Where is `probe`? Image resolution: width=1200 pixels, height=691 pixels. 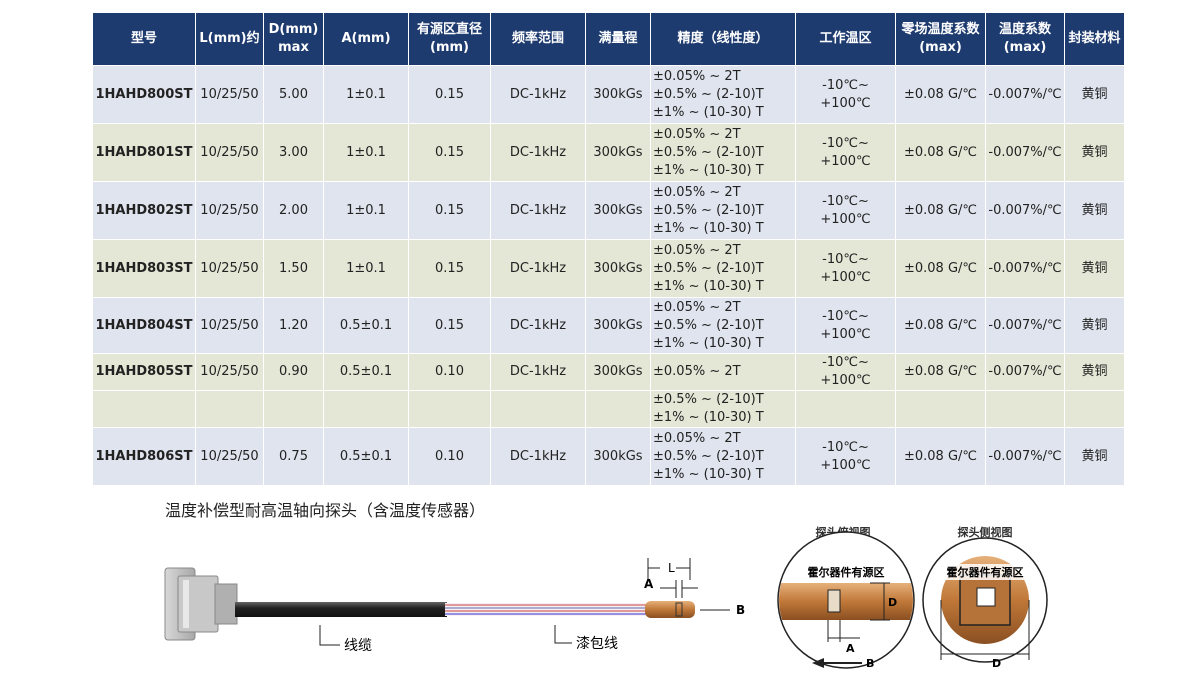 probe is located at coordinates (670, 609).